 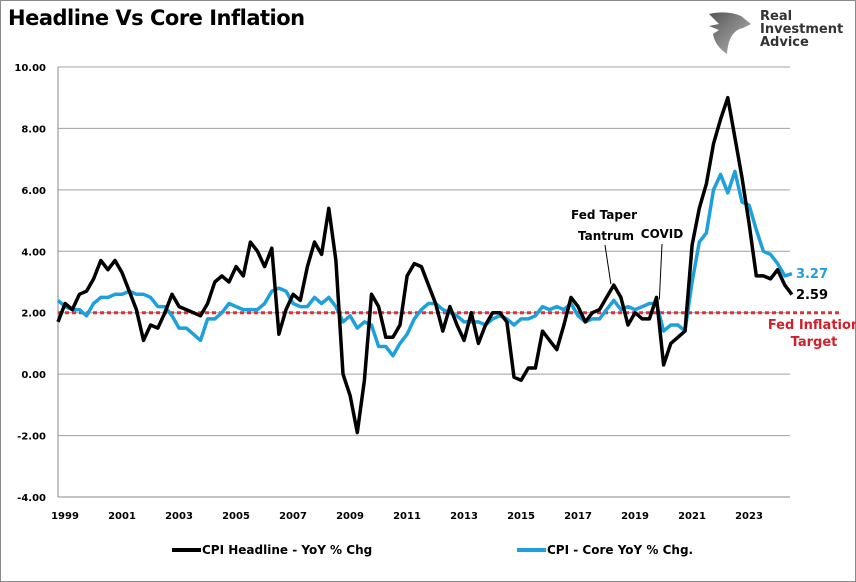 I want to click on y-tick-label: 0.00, so click(x=33, y=375).